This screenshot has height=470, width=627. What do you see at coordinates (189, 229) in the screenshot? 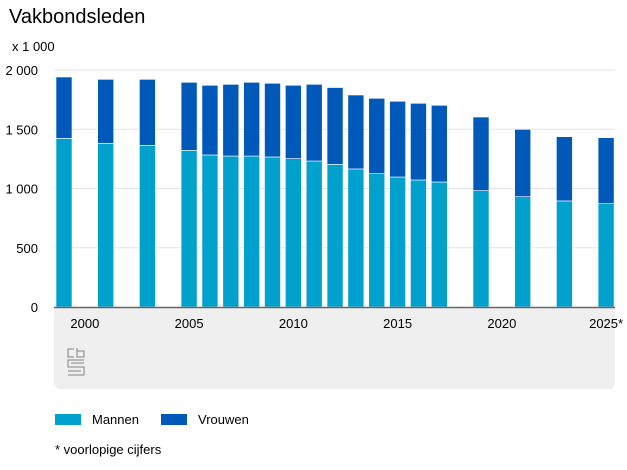
I see `bar-mannen-2005` at bounding box center [189, 229].